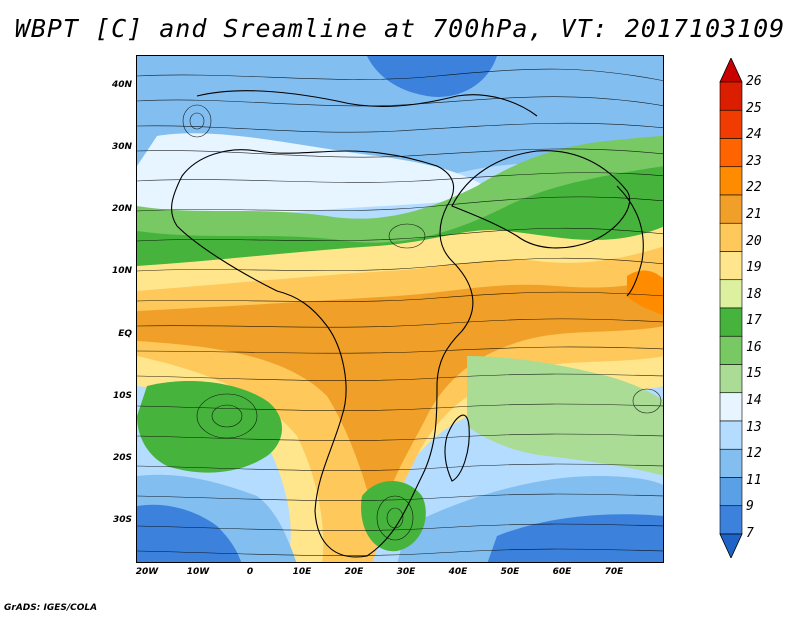  What do you see at coordinates (630, 241) in the screenshot?
I see `coastline-india` at bounding box center [630, 241].